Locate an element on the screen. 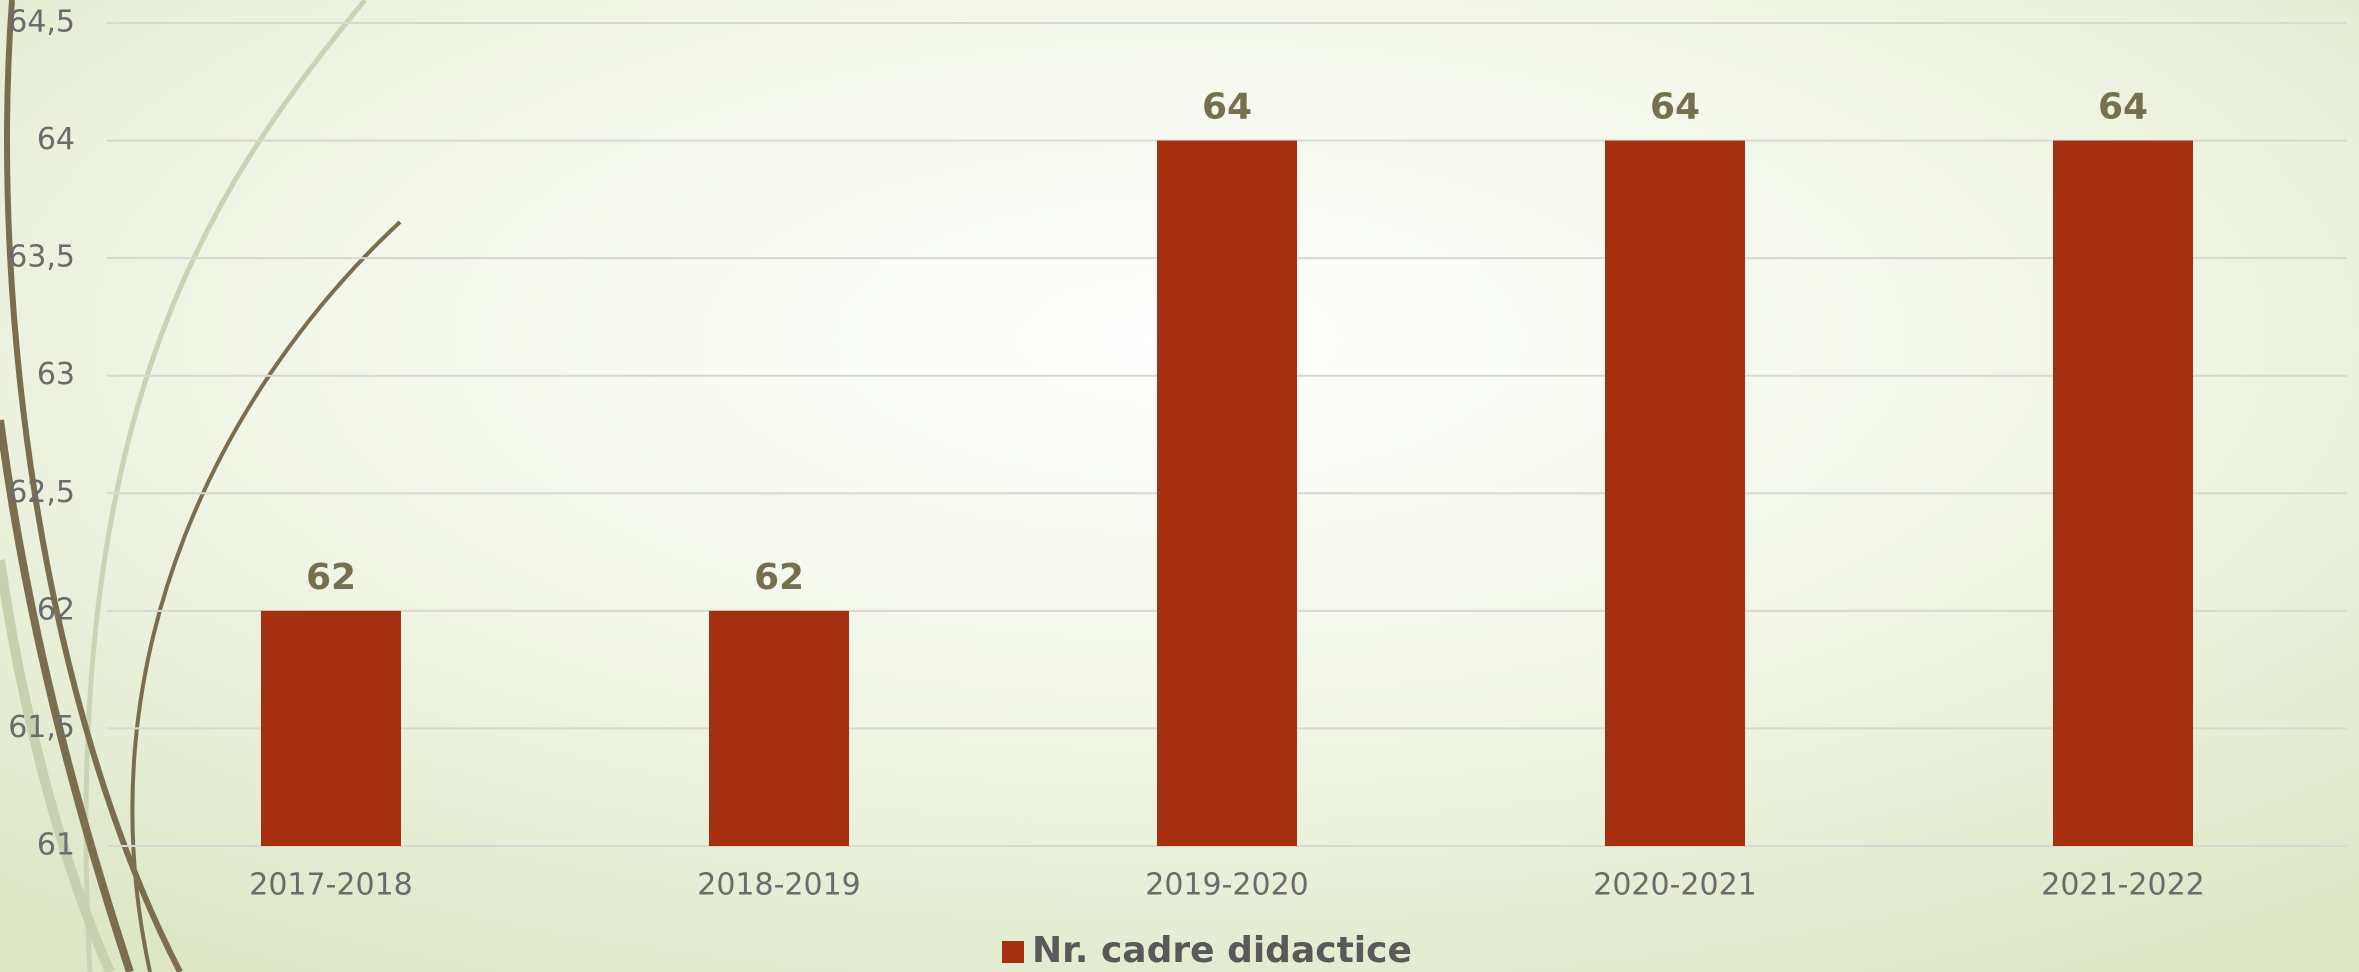 This screenshot has width=2359, height=972. x-tick-label: 2019-2020 is located at coordinates (1227, 885).